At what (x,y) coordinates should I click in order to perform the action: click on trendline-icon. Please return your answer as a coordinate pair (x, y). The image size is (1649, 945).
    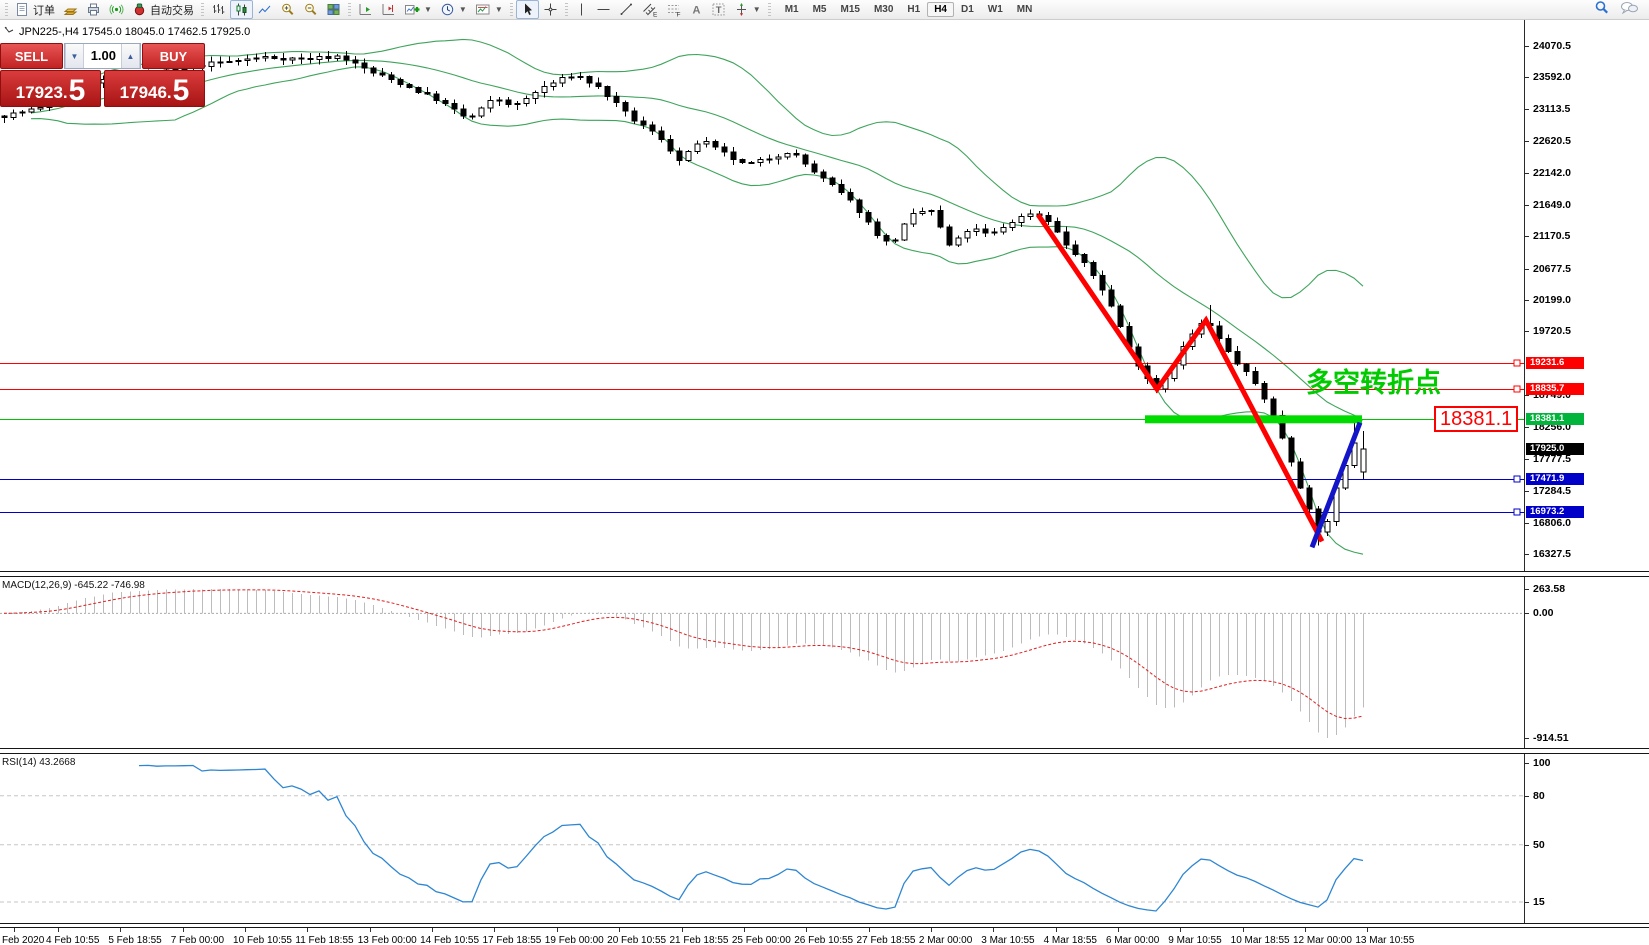
    Looking at the image, I should click on (626, 9).